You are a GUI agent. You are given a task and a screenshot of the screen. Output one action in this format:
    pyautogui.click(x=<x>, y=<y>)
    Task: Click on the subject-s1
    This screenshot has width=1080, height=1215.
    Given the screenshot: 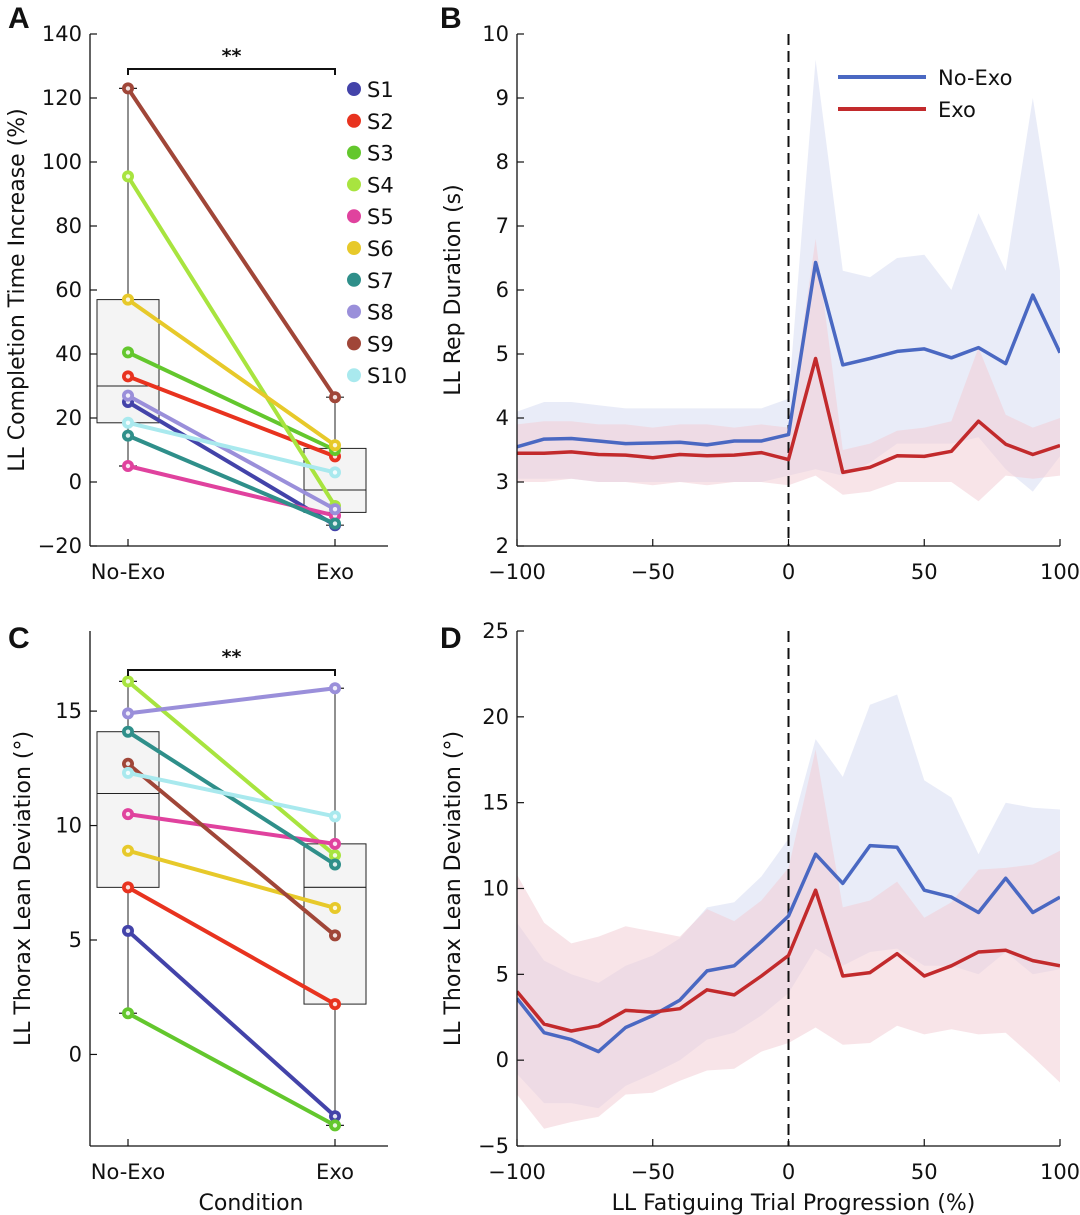 What is the action you would take?
    pyautogui.click(x=231, y=1023)
    